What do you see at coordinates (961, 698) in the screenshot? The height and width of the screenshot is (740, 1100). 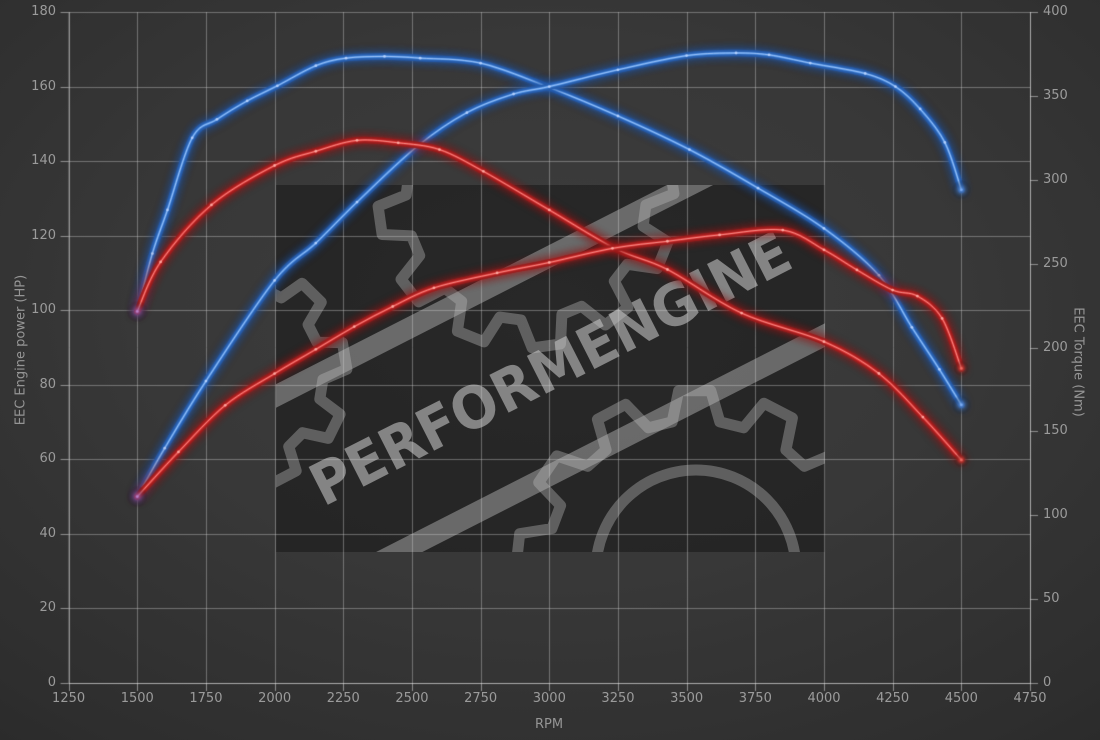 I see `x-tick-label: 4500` at bounding box center [961, 698].